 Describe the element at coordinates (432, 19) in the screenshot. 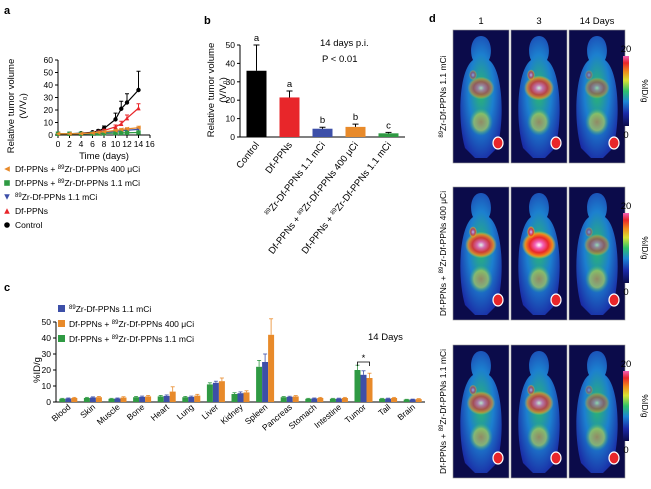

I see `panel-label-d: d` at that location.